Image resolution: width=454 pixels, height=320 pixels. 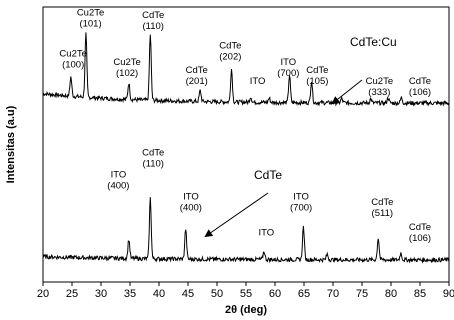 I want to click on x-tick-label: 60, so click(x=275, y=294).